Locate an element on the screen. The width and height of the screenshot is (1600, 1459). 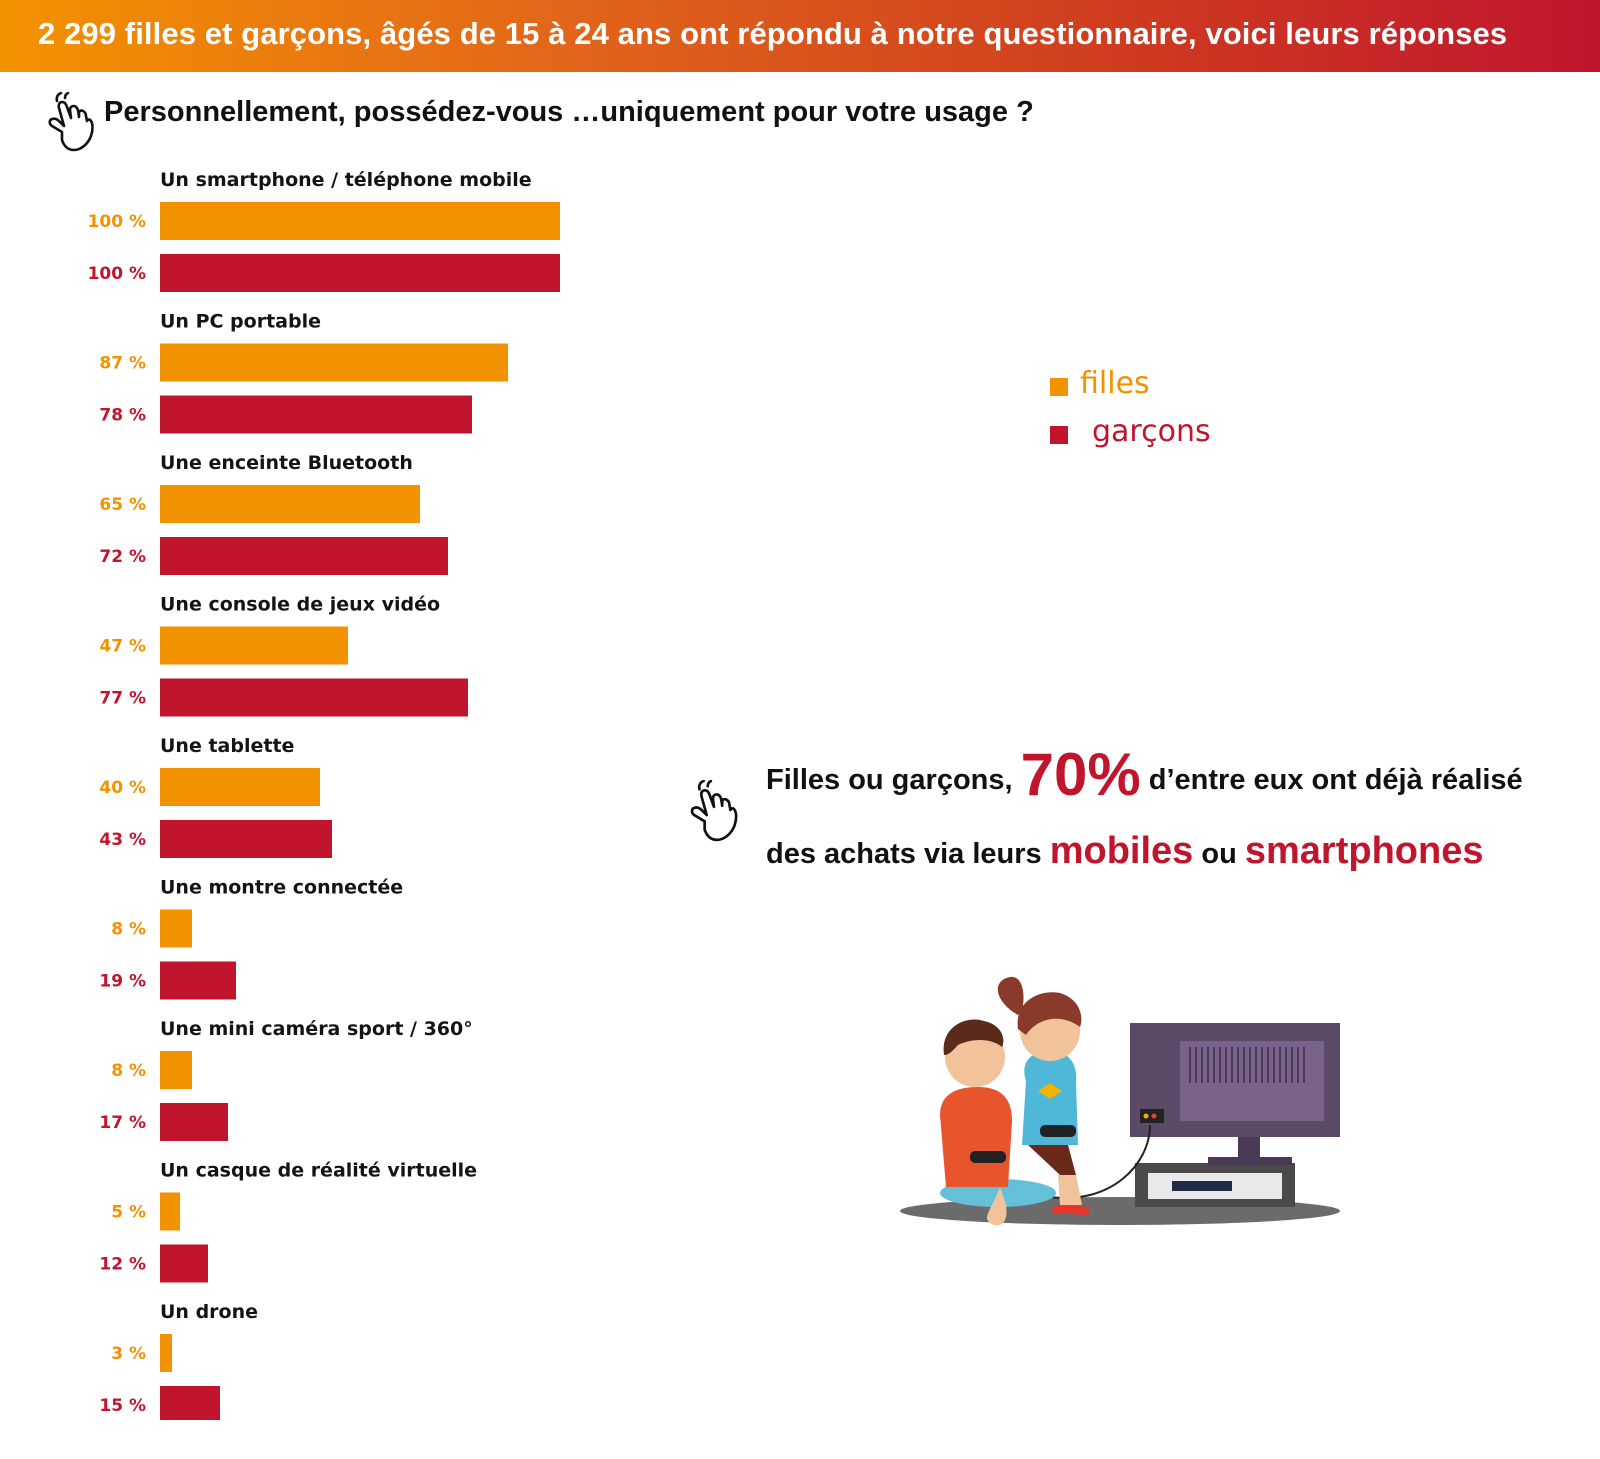
value-label-filles: 40 % is located at coordinates (122, 788).